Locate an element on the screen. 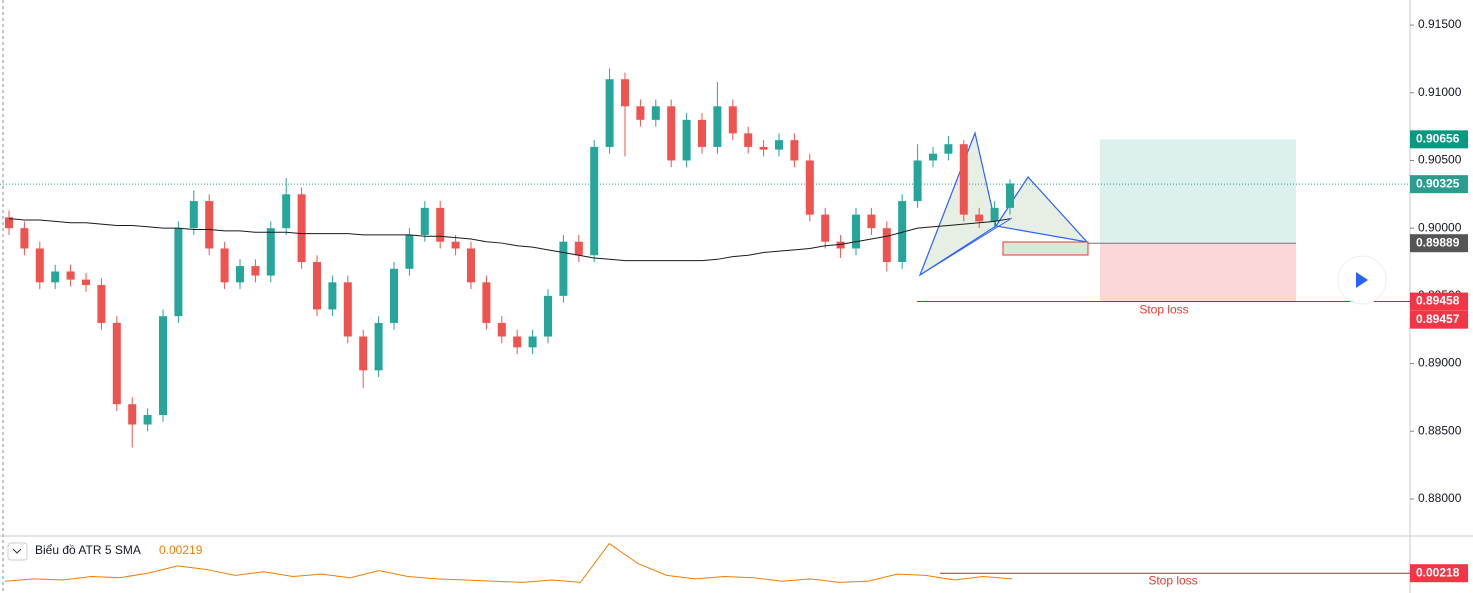  atr-stop-label: Stop loss is located at coordinates (1172, 580).